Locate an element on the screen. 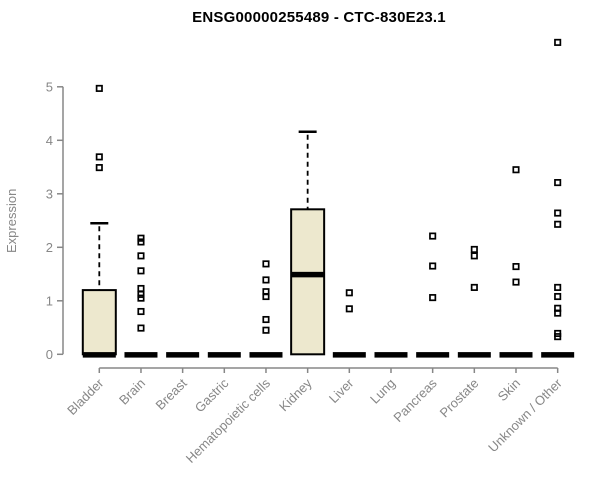  x-axis-label-prostate: Prostate is located at coordinates (459, 398).